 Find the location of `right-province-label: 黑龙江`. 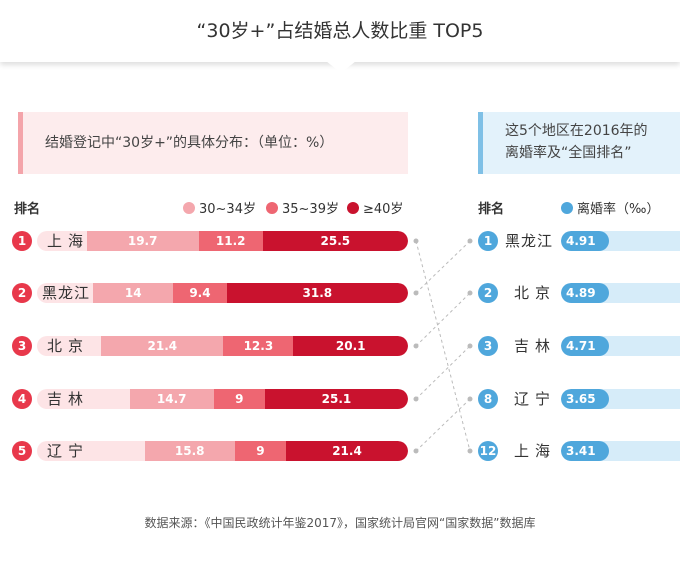

right-province-label: 黑龙江 is located at coordinates (529, 241).